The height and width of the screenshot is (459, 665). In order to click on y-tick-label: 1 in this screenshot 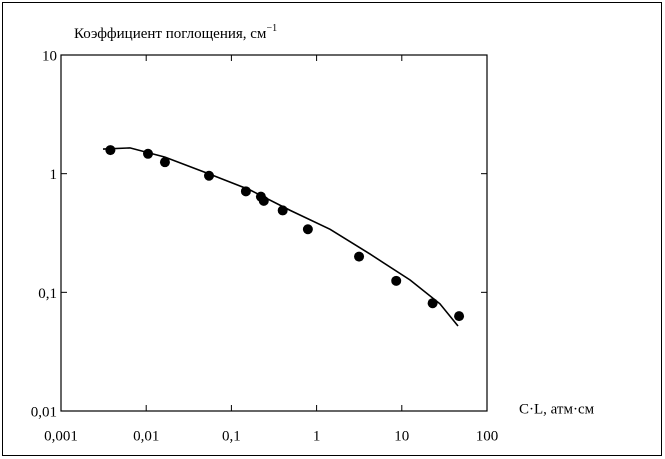, I will do `click(54, 175)`.